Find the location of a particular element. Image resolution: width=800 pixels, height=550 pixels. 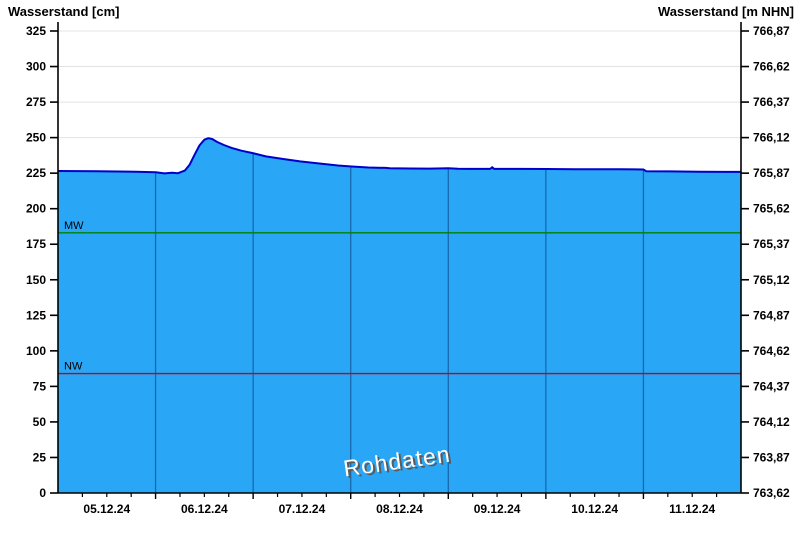

y-right-tick-label: 764,12 is located at coordinates (771, 422).